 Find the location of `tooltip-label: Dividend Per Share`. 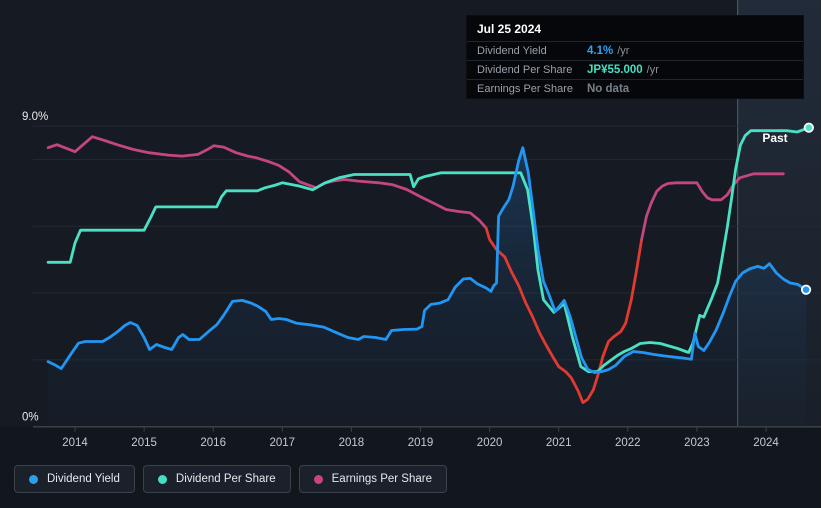

tooltip-label: Dividend Per Share is located at coordinates (525, 70).